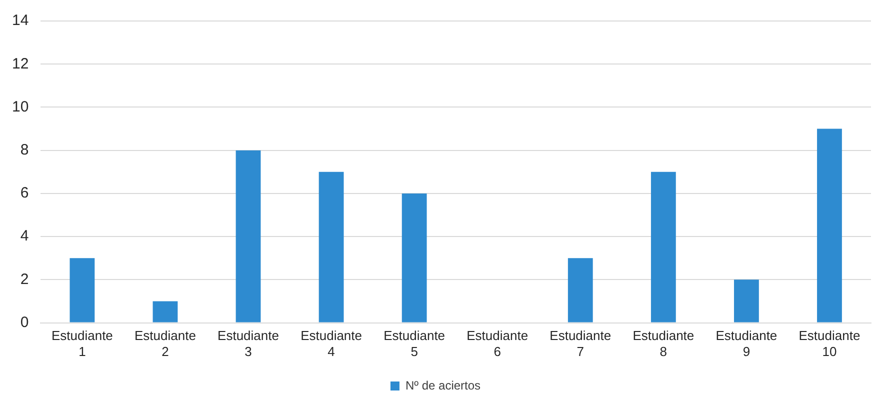  What do you see at coordinates (20, 63) in the screenshot?
I see `y-tick-label: 12` at bounding box center [20, 63].